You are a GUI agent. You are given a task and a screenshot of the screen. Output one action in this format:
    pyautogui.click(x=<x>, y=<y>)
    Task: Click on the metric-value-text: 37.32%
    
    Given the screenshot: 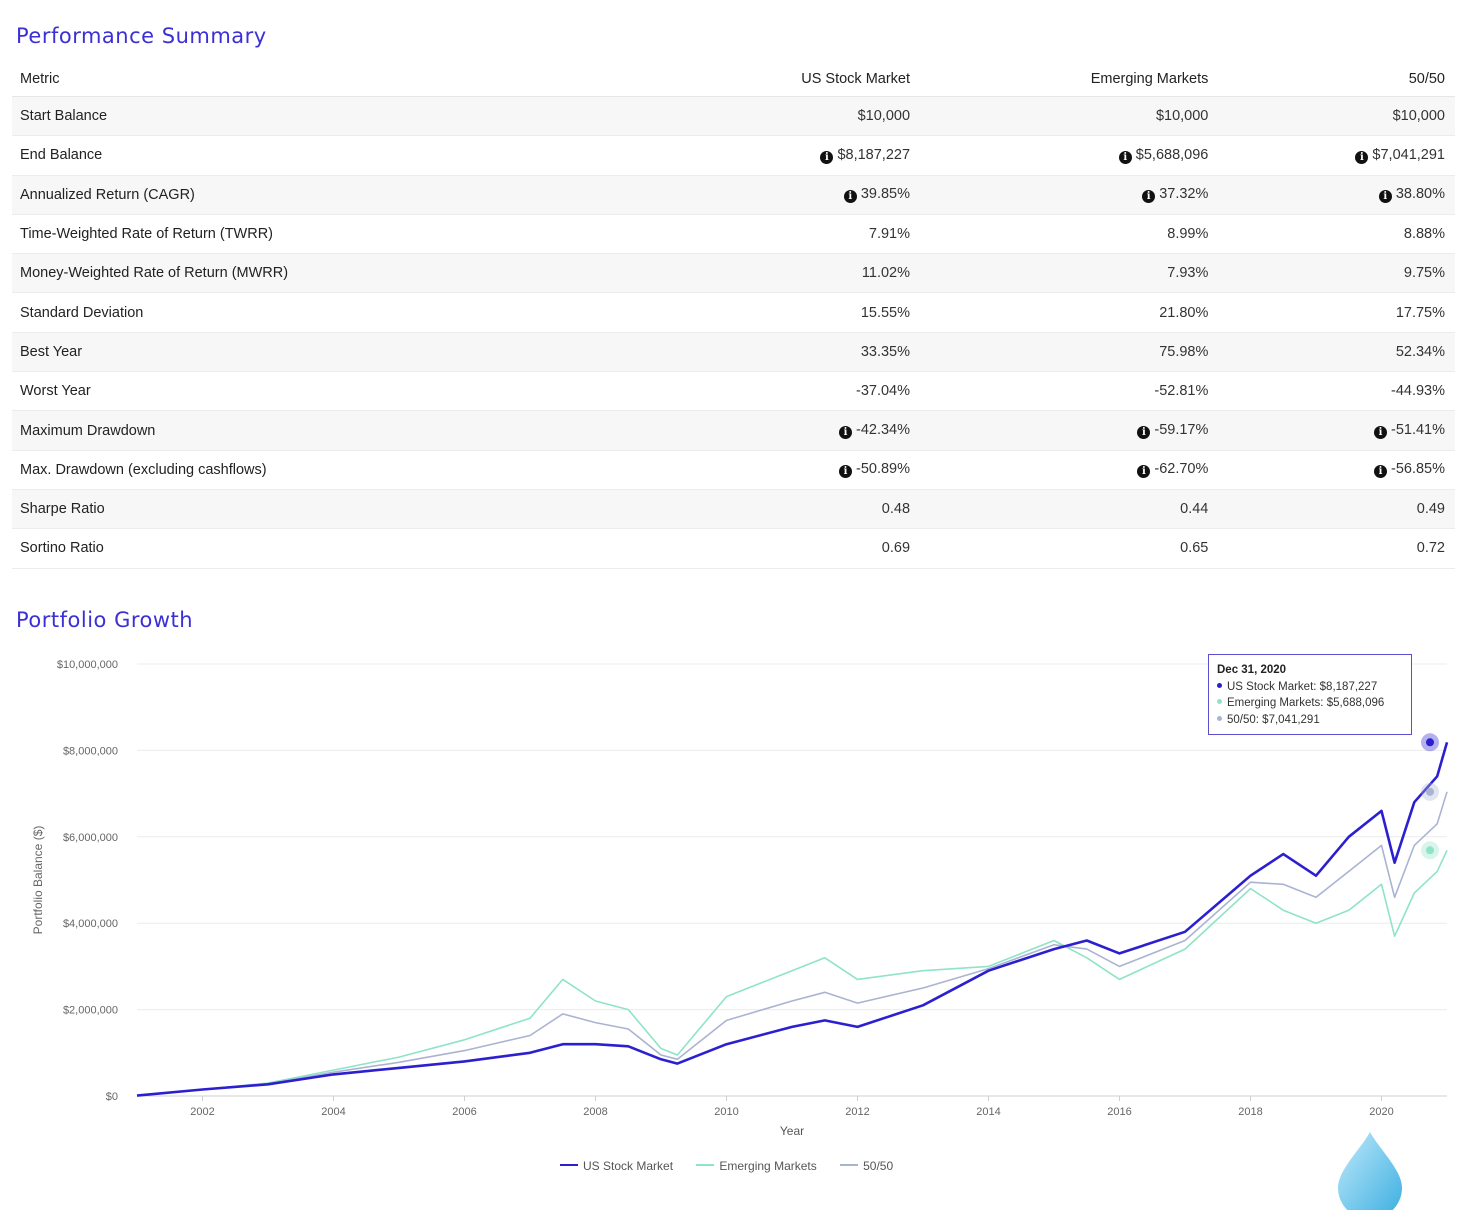 What is the action you would take?
    pyautogui.click(x=1184, y=194)
    